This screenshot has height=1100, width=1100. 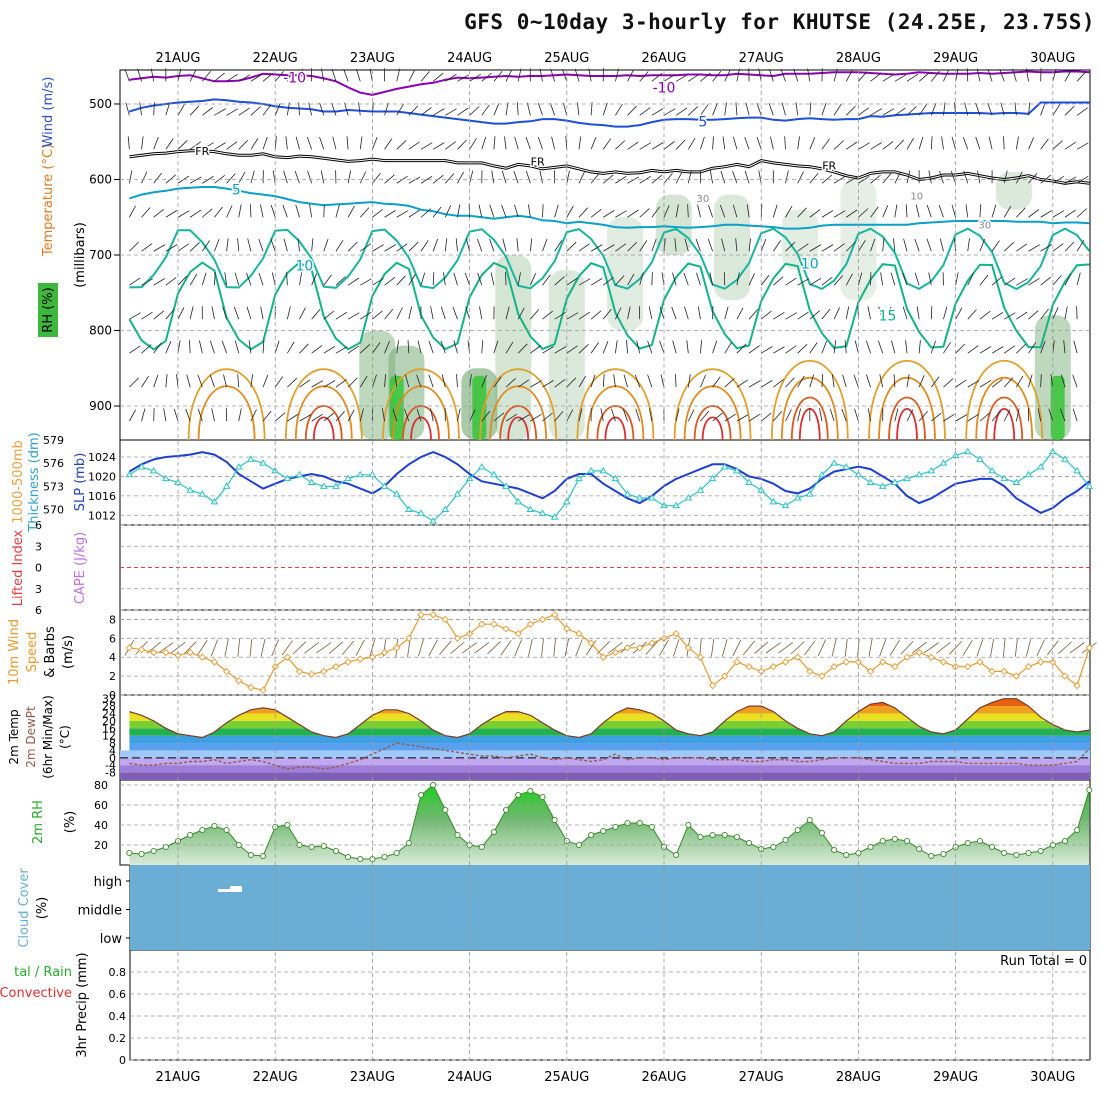 What do you see at coordinates (38, 822) in the screenshot?
I see `ylabel-rh2m: 2m RH` at bounding box center [38, 822].